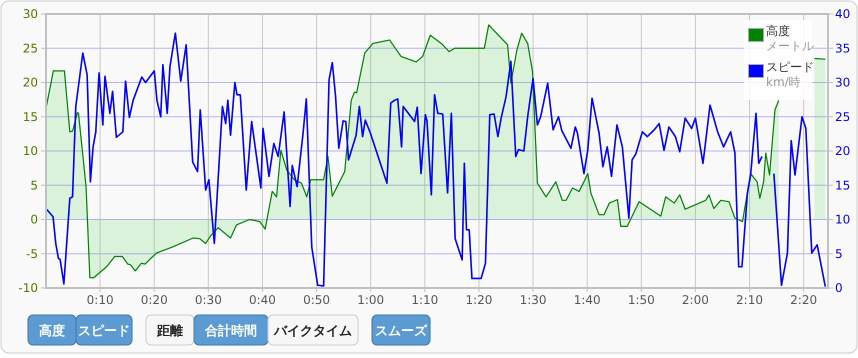 This screenshot has height=358, width=858. I want to click on y-tick-label: -5, so click(32, 253).